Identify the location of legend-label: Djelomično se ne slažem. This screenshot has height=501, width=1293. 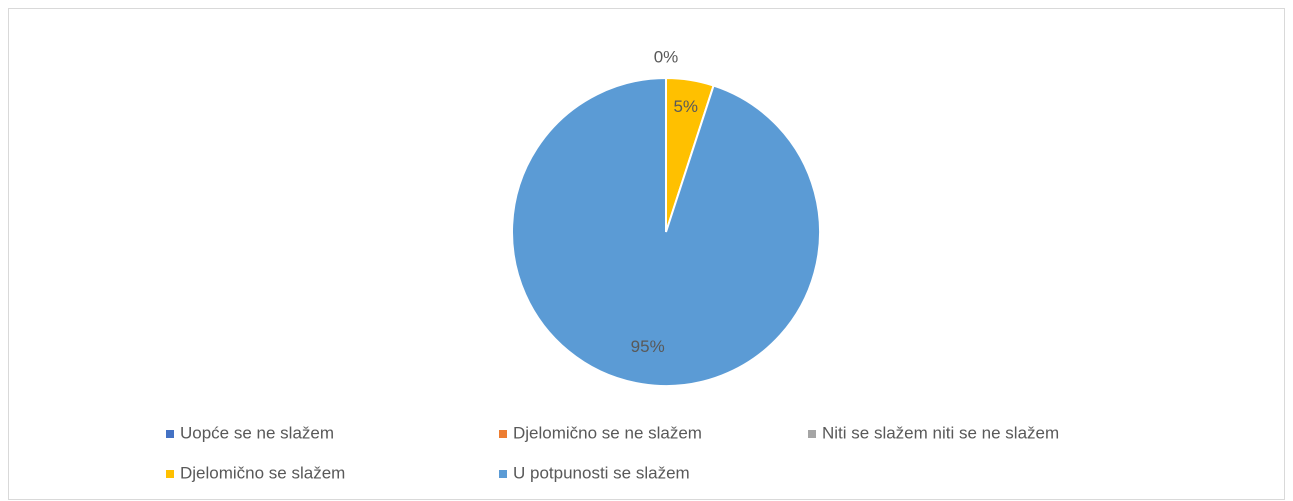
(607, 432).